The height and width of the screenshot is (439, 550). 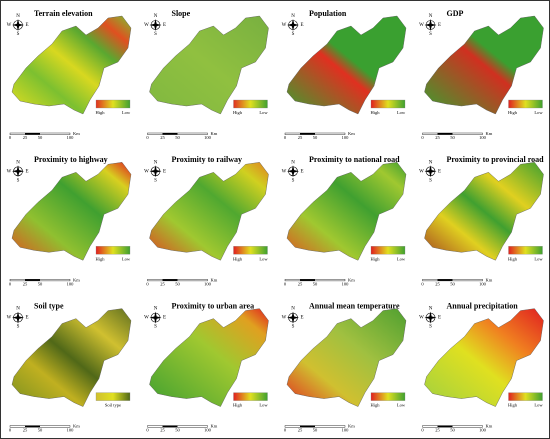 What do you see at coordinates (113, 405) in the screenshot?
I see `legend-label: Soil type` at bounding box center [113, 405].